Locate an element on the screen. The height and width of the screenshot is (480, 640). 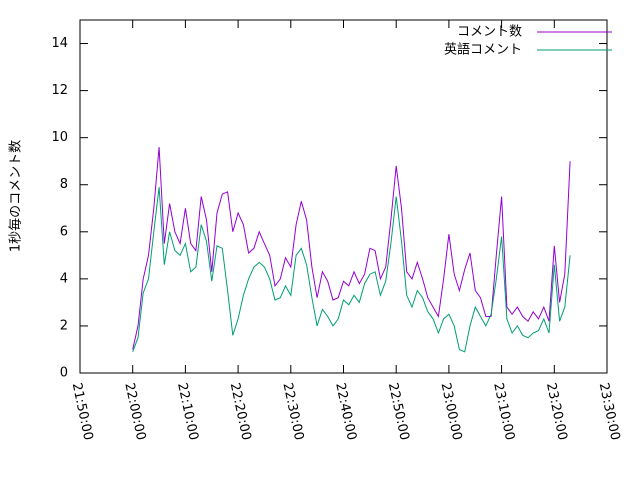
x-tick-label: 21:50:00 is located at coordinates (82, 411).